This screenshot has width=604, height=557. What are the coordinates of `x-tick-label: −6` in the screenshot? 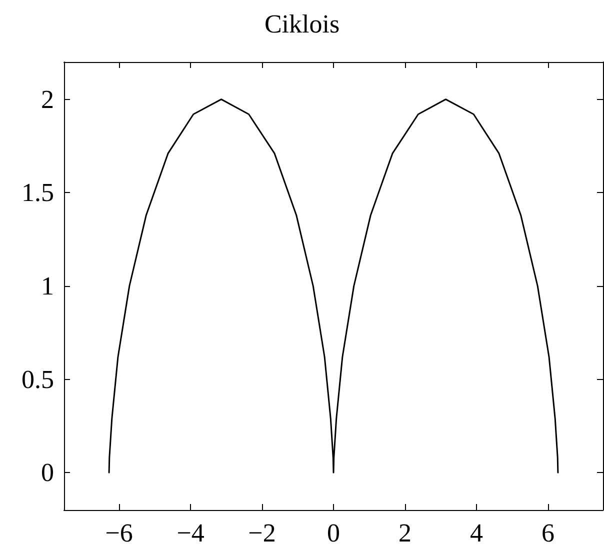 It's located at (119, 533).